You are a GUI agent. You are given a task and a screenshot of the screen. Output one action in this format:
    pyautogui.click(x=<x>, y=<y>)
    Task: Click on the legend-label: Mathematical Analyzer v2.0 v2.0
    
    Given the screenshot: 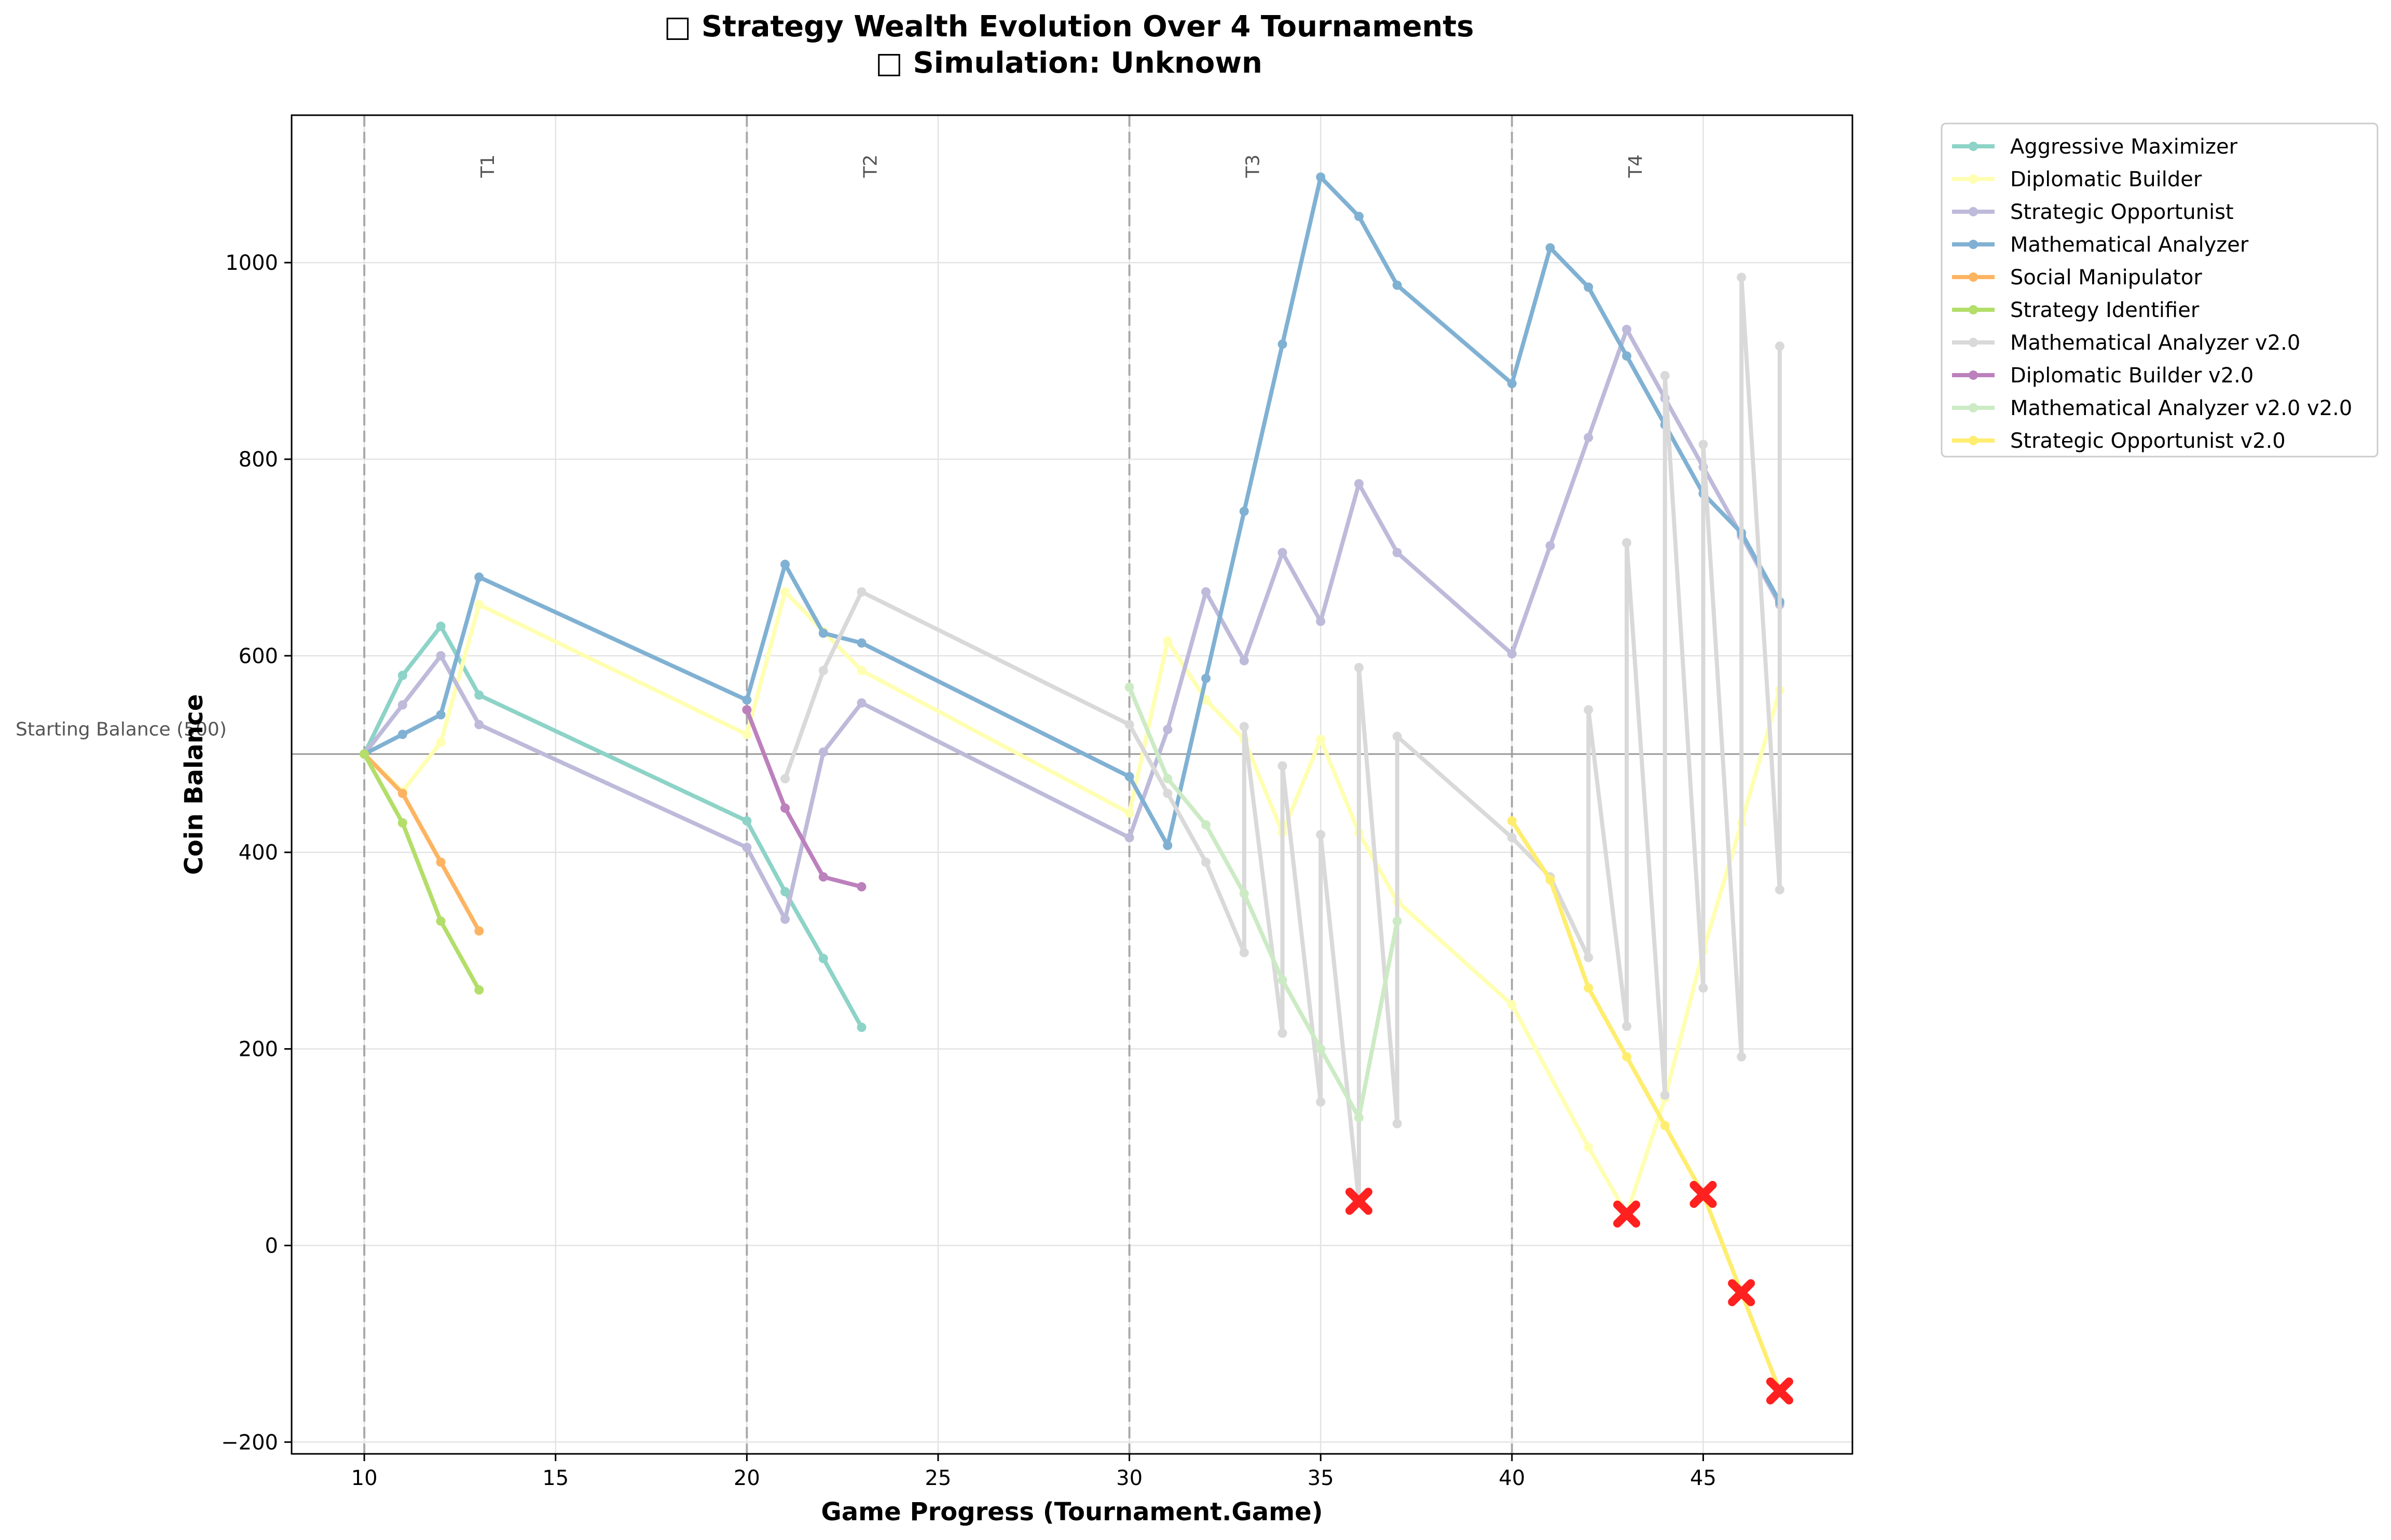 What is the action you would take?
    pyautogui.click(x=2181, y=408)
    